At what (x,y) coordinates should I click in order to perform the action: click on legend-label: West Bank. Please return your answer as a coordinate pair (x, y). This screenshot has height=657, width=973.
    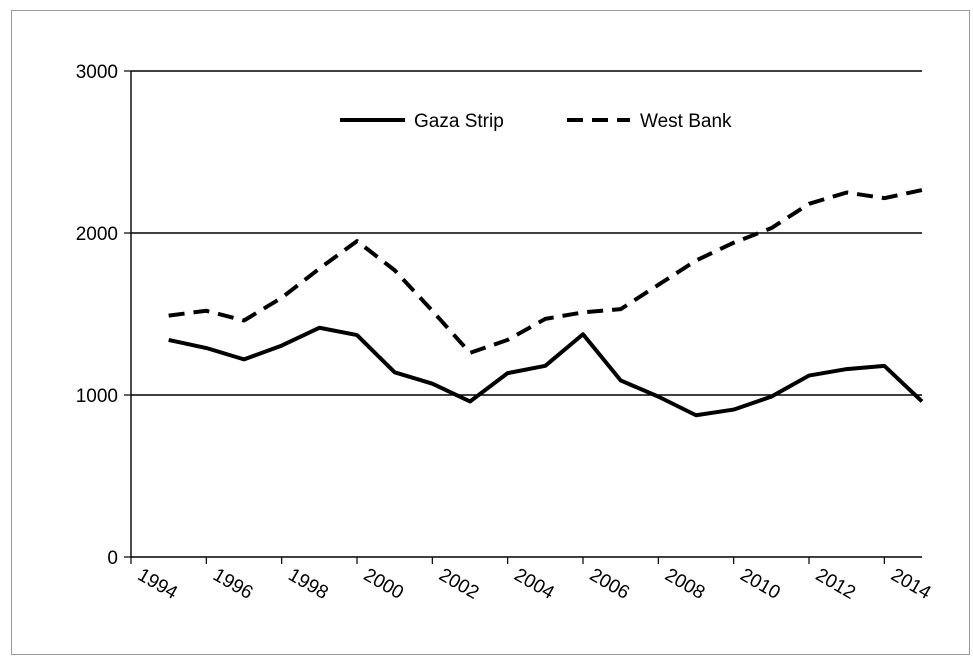
    Looking at the image, I should click on (686, 121).